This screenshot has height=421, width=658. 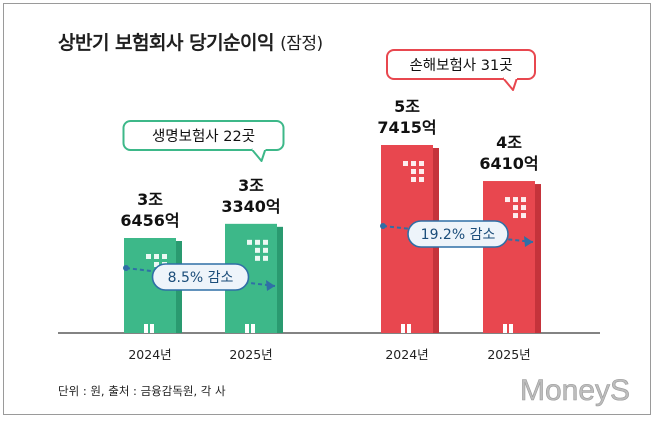 What do you see at coordinates (509, 142) in the screenshot?
I see `value-label: 4조` at bounding box center [509, 142].